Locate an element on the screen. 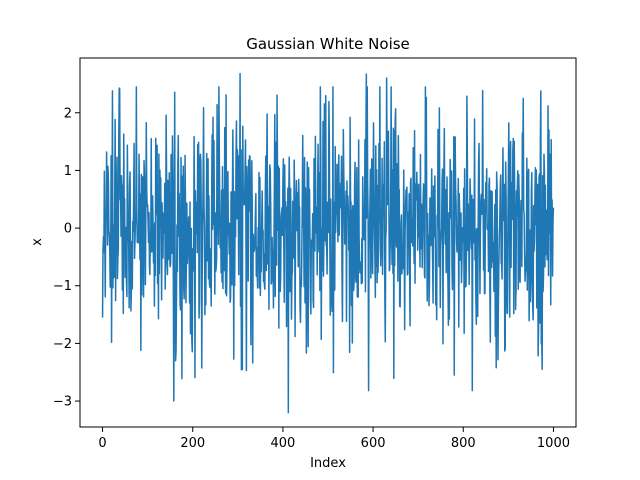 The image size is (640, 480). y-axis: −3 −2 −1 0 1 2 is located at coordinates (66, 258).